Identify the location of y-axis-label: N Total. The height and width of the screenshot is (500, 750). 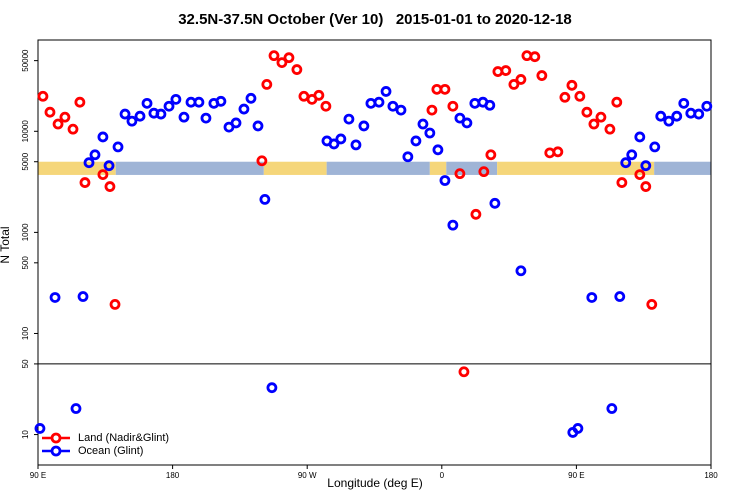
(6, 244).